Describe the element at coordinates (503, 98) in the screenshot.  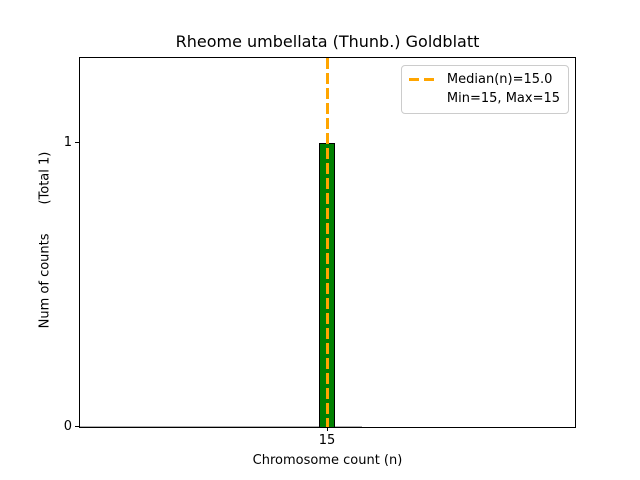
I see `legend-minmax-label: Min=15, Max=15` at that location.